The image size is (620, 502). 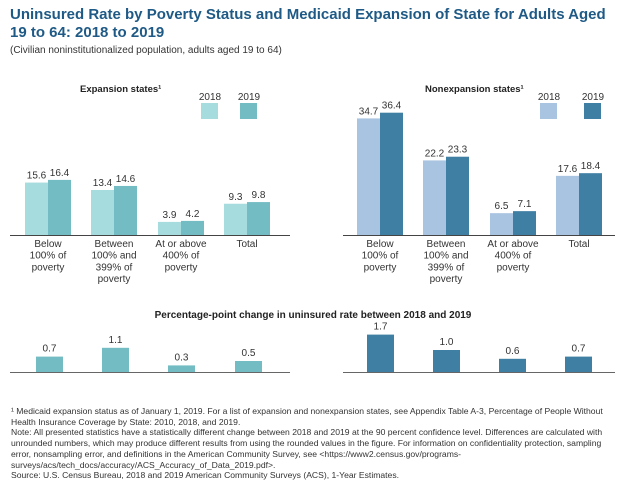 What do you see at coordinates (447, 342) in the screenshot?
I see `nonexpansion-change-label: 1.0` at bounding box center [447, 342].